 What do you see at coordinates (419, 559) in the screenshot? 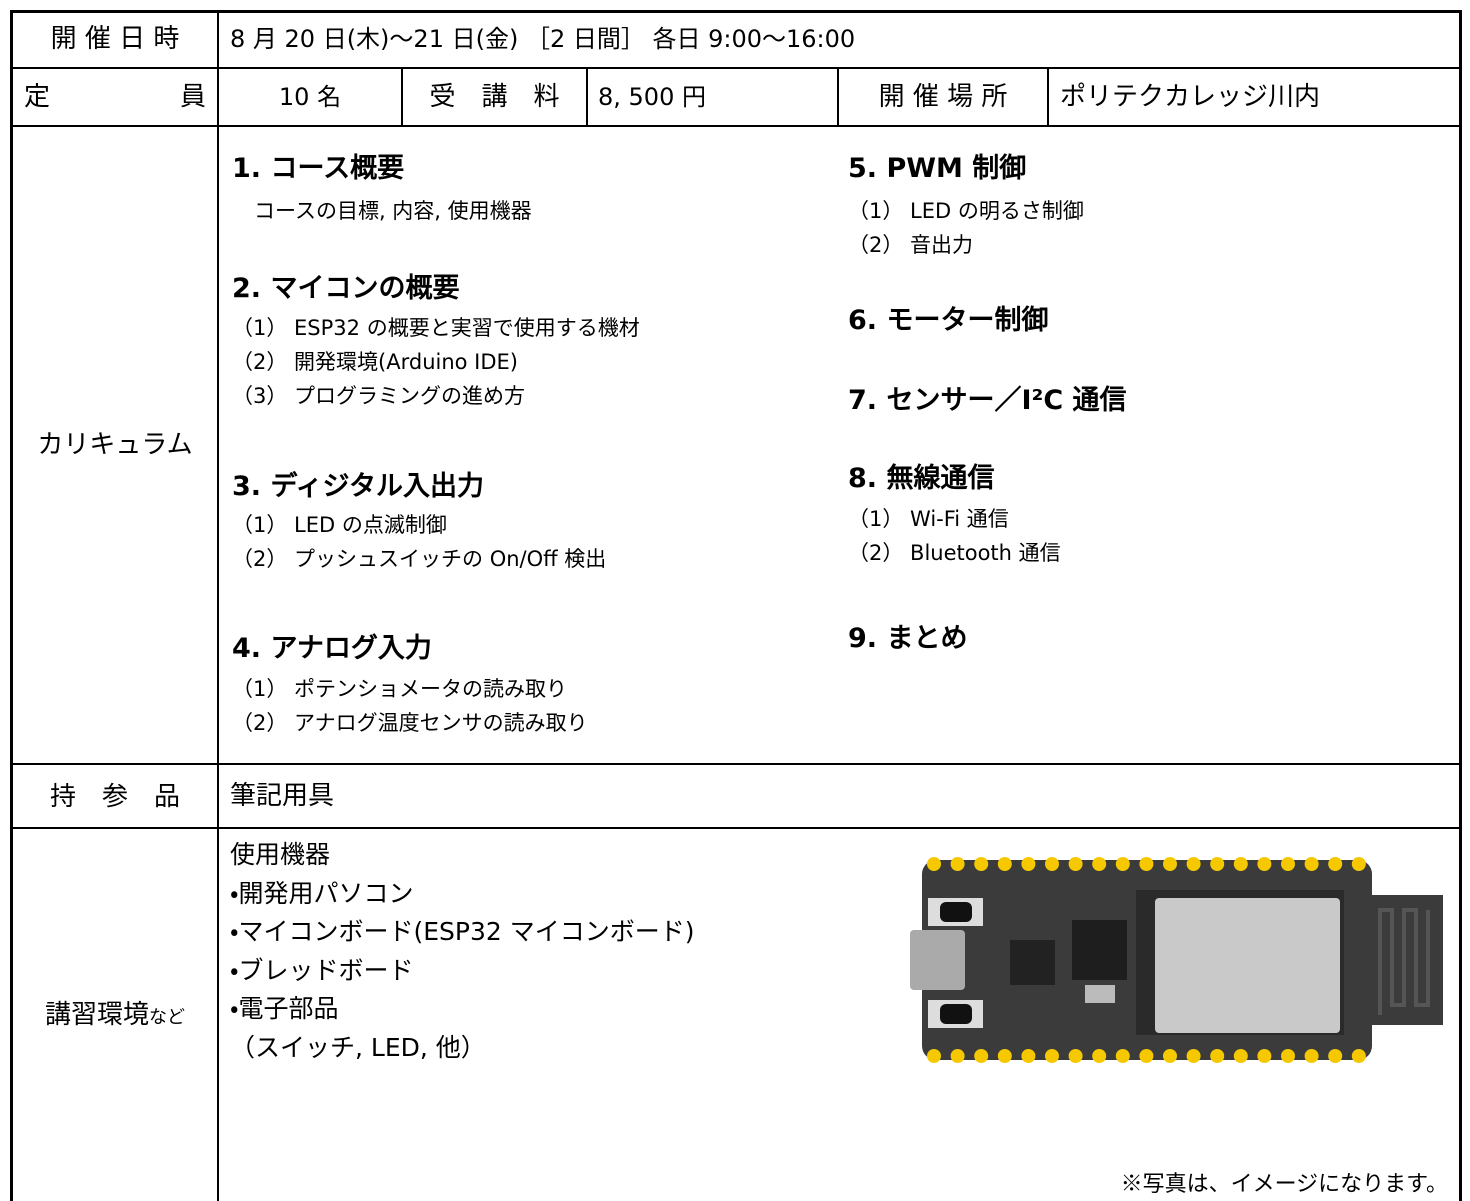
I see `section-item: （2） プッシュスイッチの On/Off 検出` at bounding box center [419, 559].